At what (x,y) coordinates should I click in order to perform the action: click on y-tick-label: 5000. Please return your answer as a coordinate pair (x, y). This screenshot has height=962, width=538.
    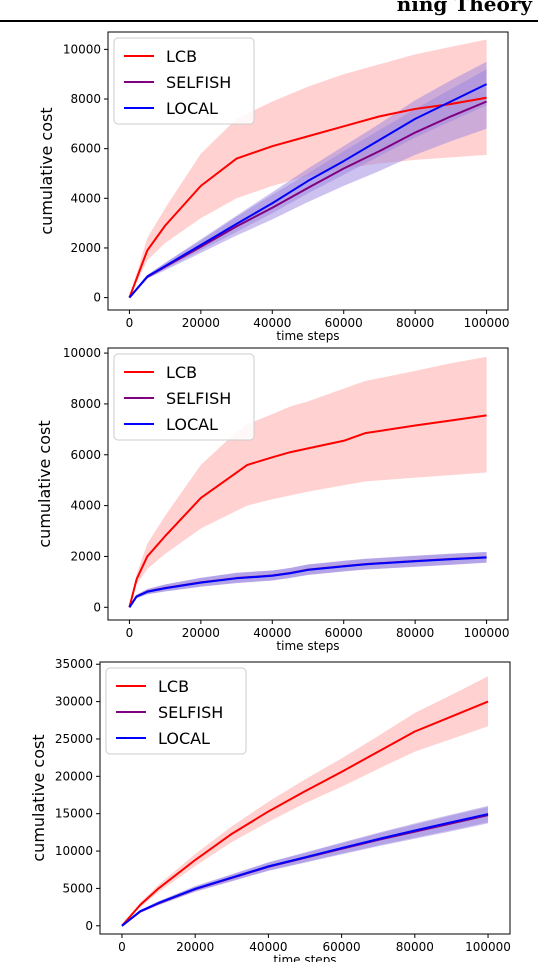
    Looking at the image, I should click on (77, 888).